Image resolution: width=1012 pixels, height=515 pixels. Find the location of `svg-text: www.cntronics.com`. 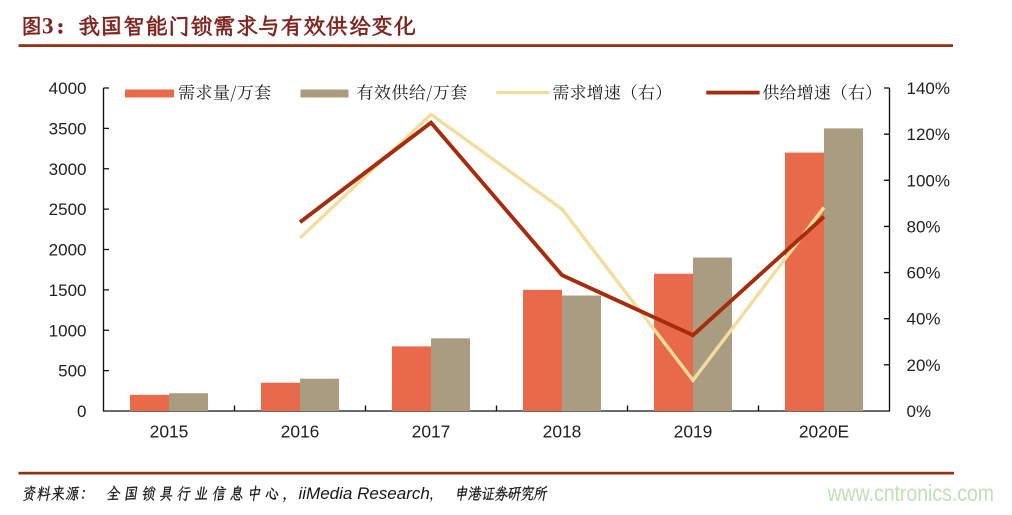

svg-text: www.cntronics.com is located at coordinates (910, 493).